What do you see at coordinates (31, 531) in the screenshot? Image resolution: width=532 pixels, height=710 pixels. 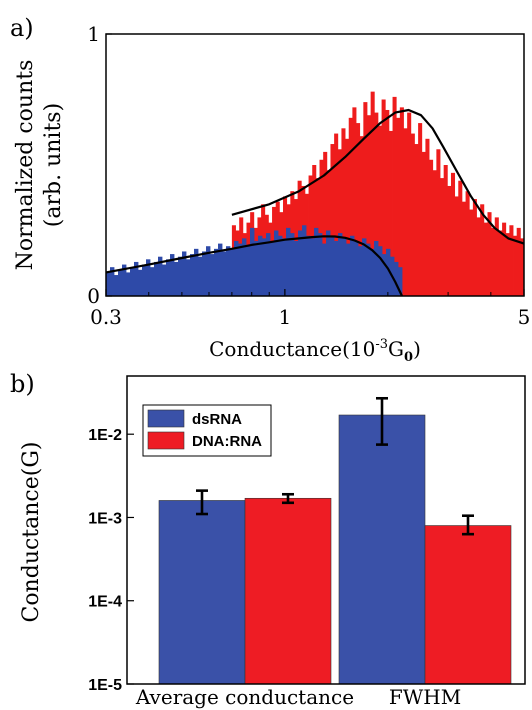 I see `panel-b-ylabel: Conductance(G)` at bounding box center [31, 531].